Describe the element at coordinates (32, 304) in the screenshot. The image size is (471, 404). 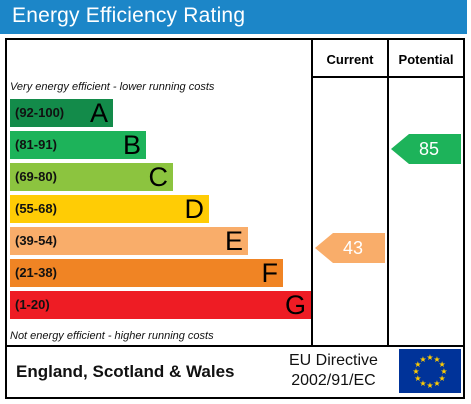
I see `band-range: (1-20)` at that location.